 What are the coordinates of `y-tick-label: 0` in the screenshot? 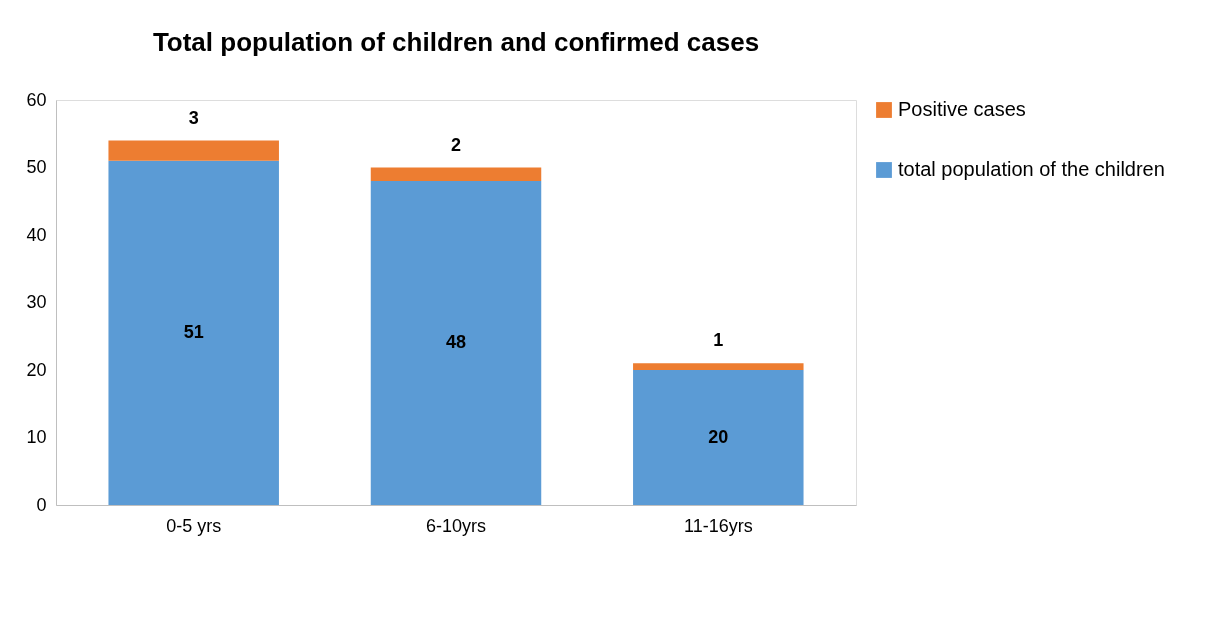 It's located at (41, 504).